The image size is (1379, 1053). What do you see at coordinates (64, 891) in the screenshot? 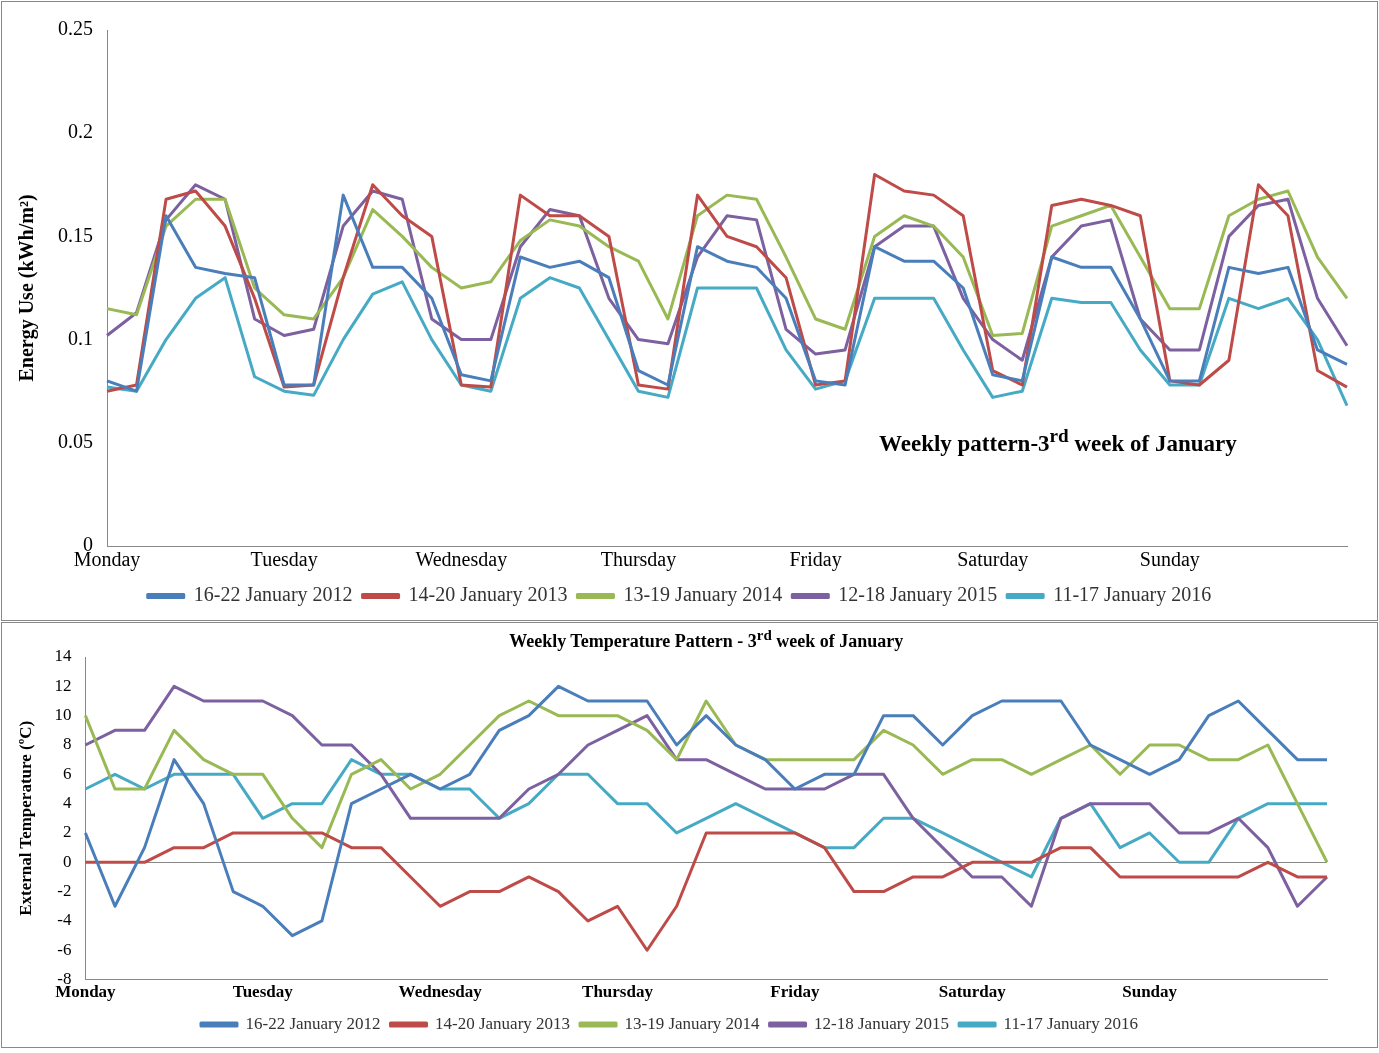
I see `y-tick-label: -2` at bounding box center [64, 891].